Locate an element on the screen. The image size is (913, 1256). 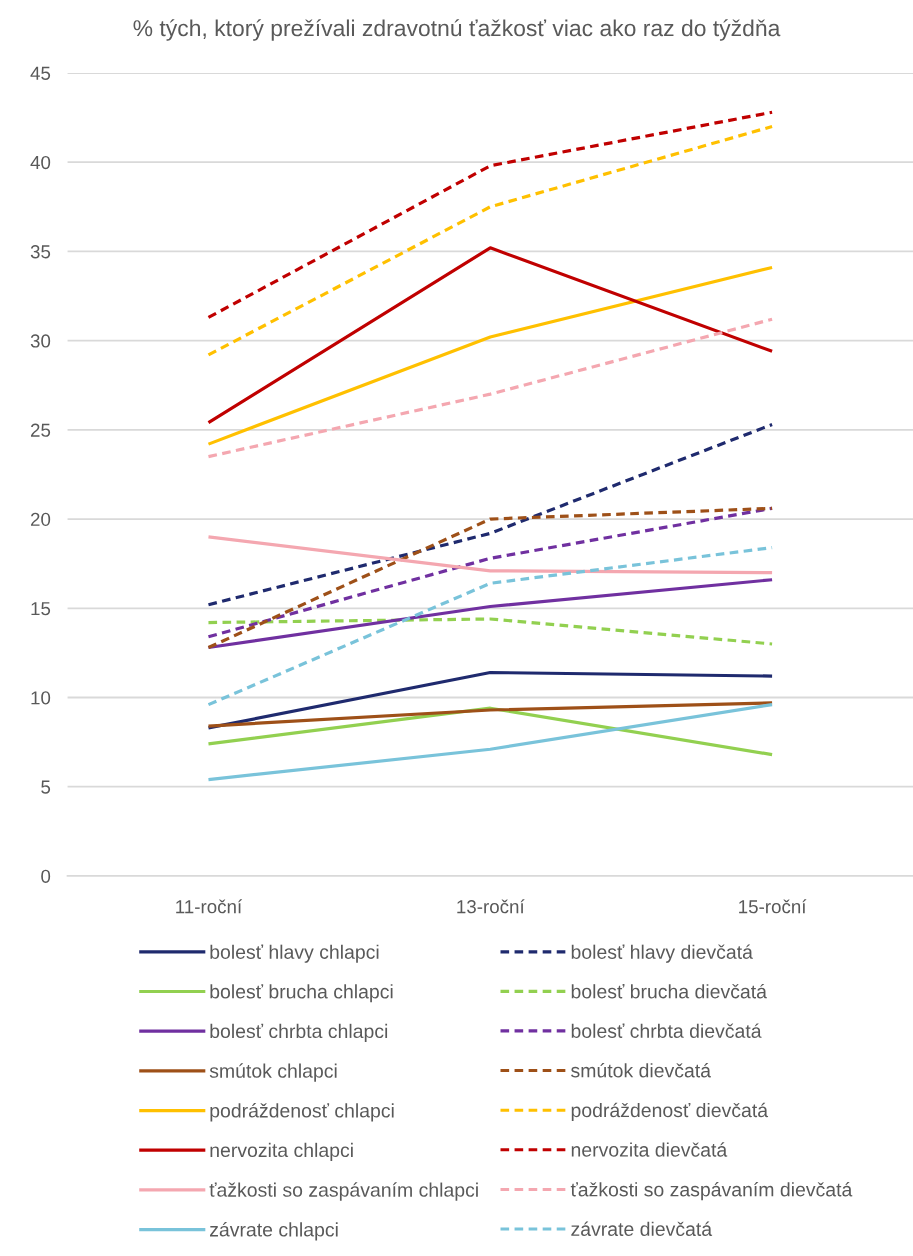
legend-label: bolesť chrbta dievčatá is located at coordinates (666, 1030).